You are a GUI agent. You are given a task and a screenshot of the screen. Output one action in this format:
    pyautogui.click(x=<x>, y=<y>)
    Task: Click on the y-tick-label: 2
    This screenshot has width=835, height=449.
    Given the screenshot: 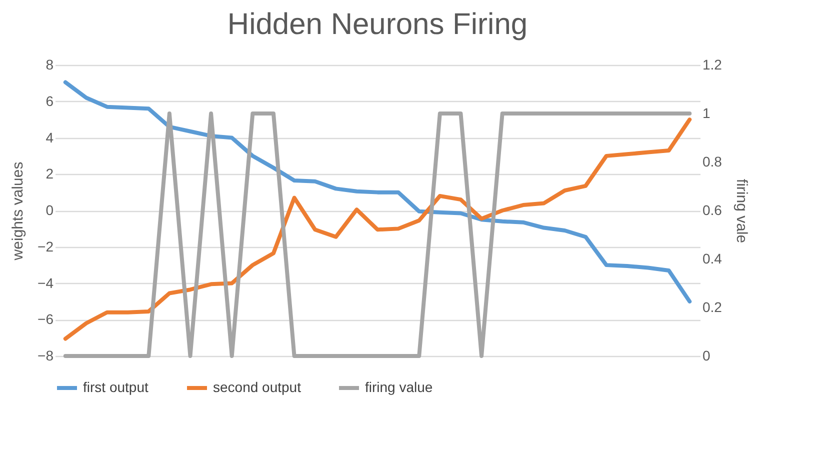 What is the action you would take?
    pyautogui.click(x=50, y=174)
    